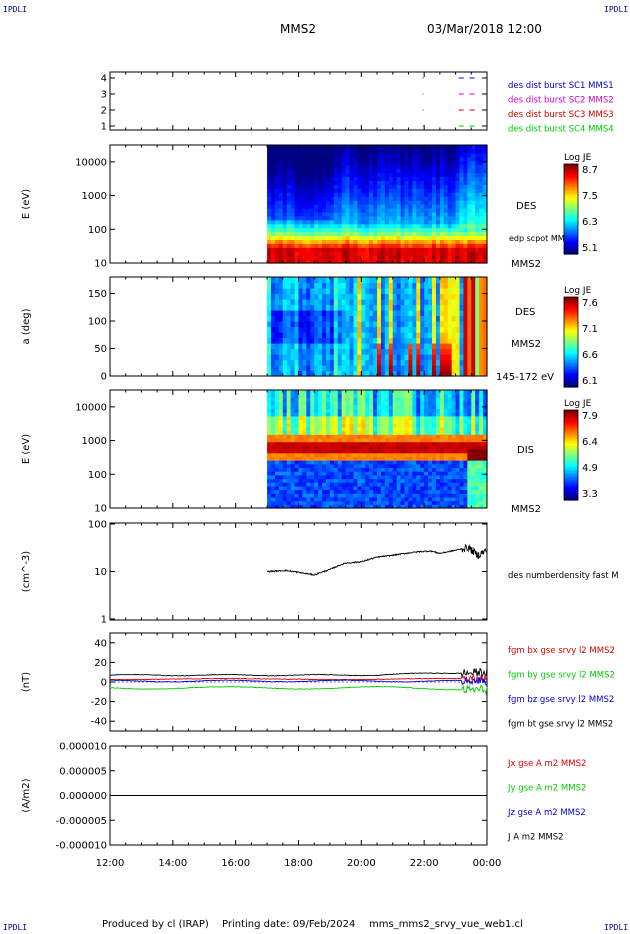 Image resolution: width=630 pixels, height=934 pixels. Describe the element at coordinates (571, 316) in the screenshot. I see `des_pitch-colorbar-segment` at that location.